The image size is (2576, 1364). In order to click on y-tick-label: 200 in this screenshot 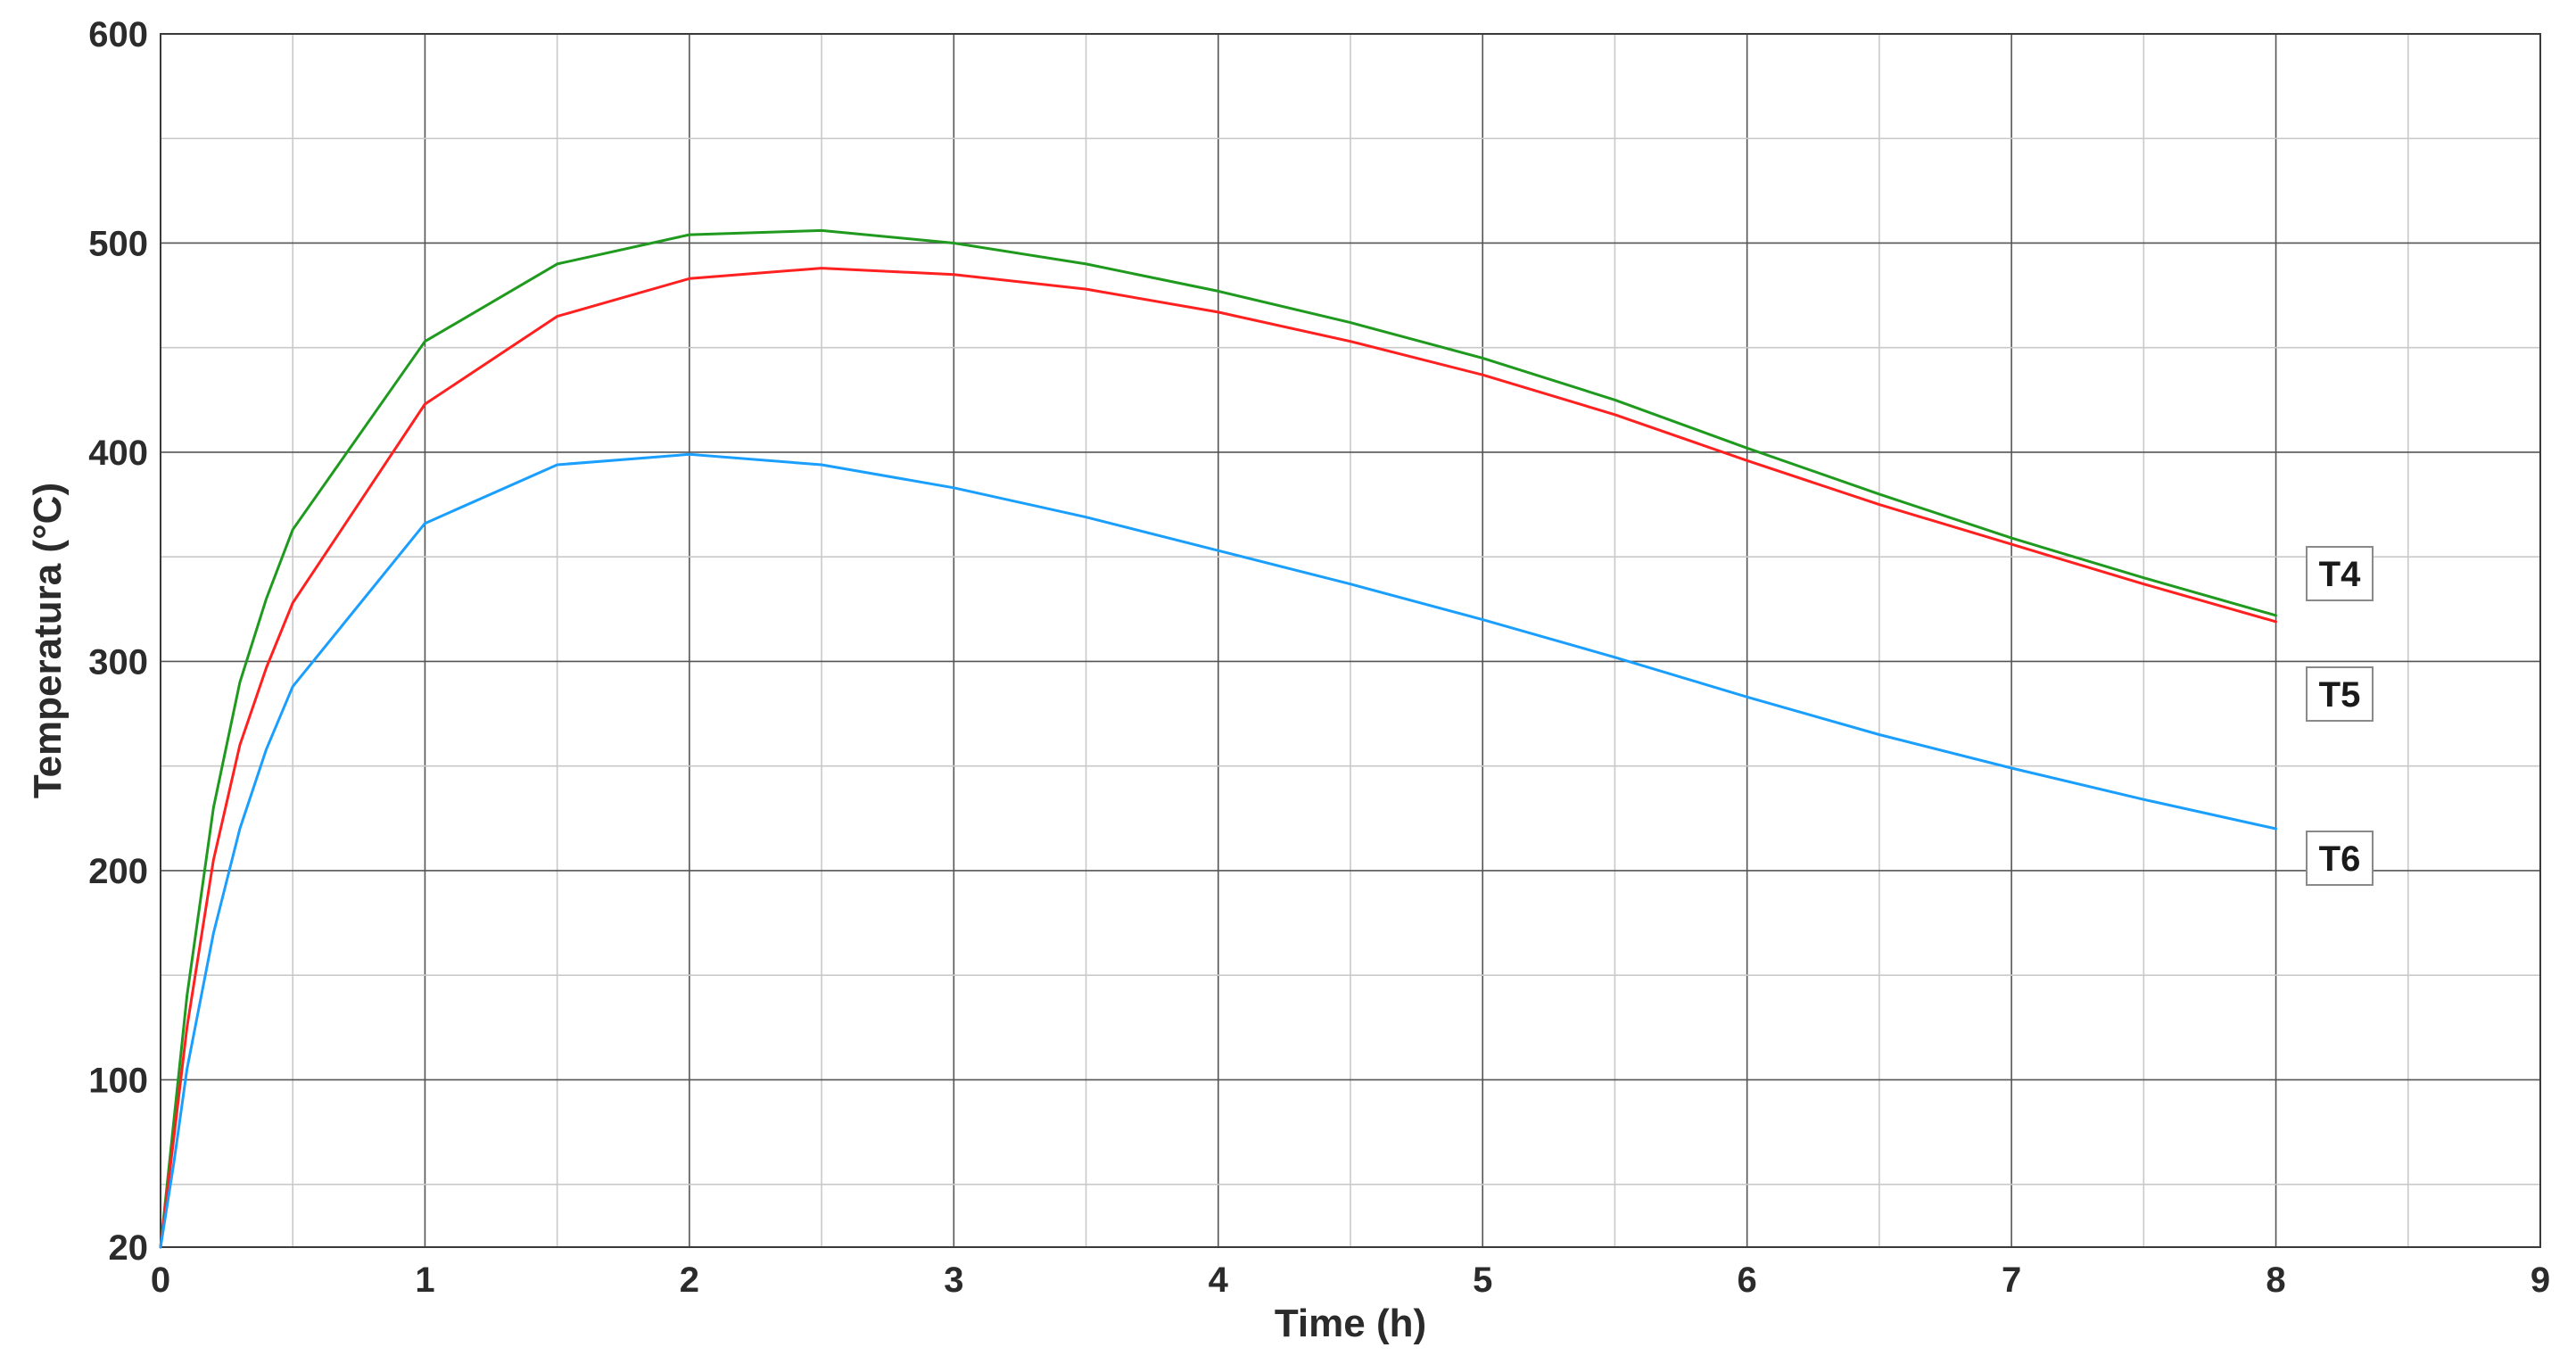, I will do `click(118, 871)`.